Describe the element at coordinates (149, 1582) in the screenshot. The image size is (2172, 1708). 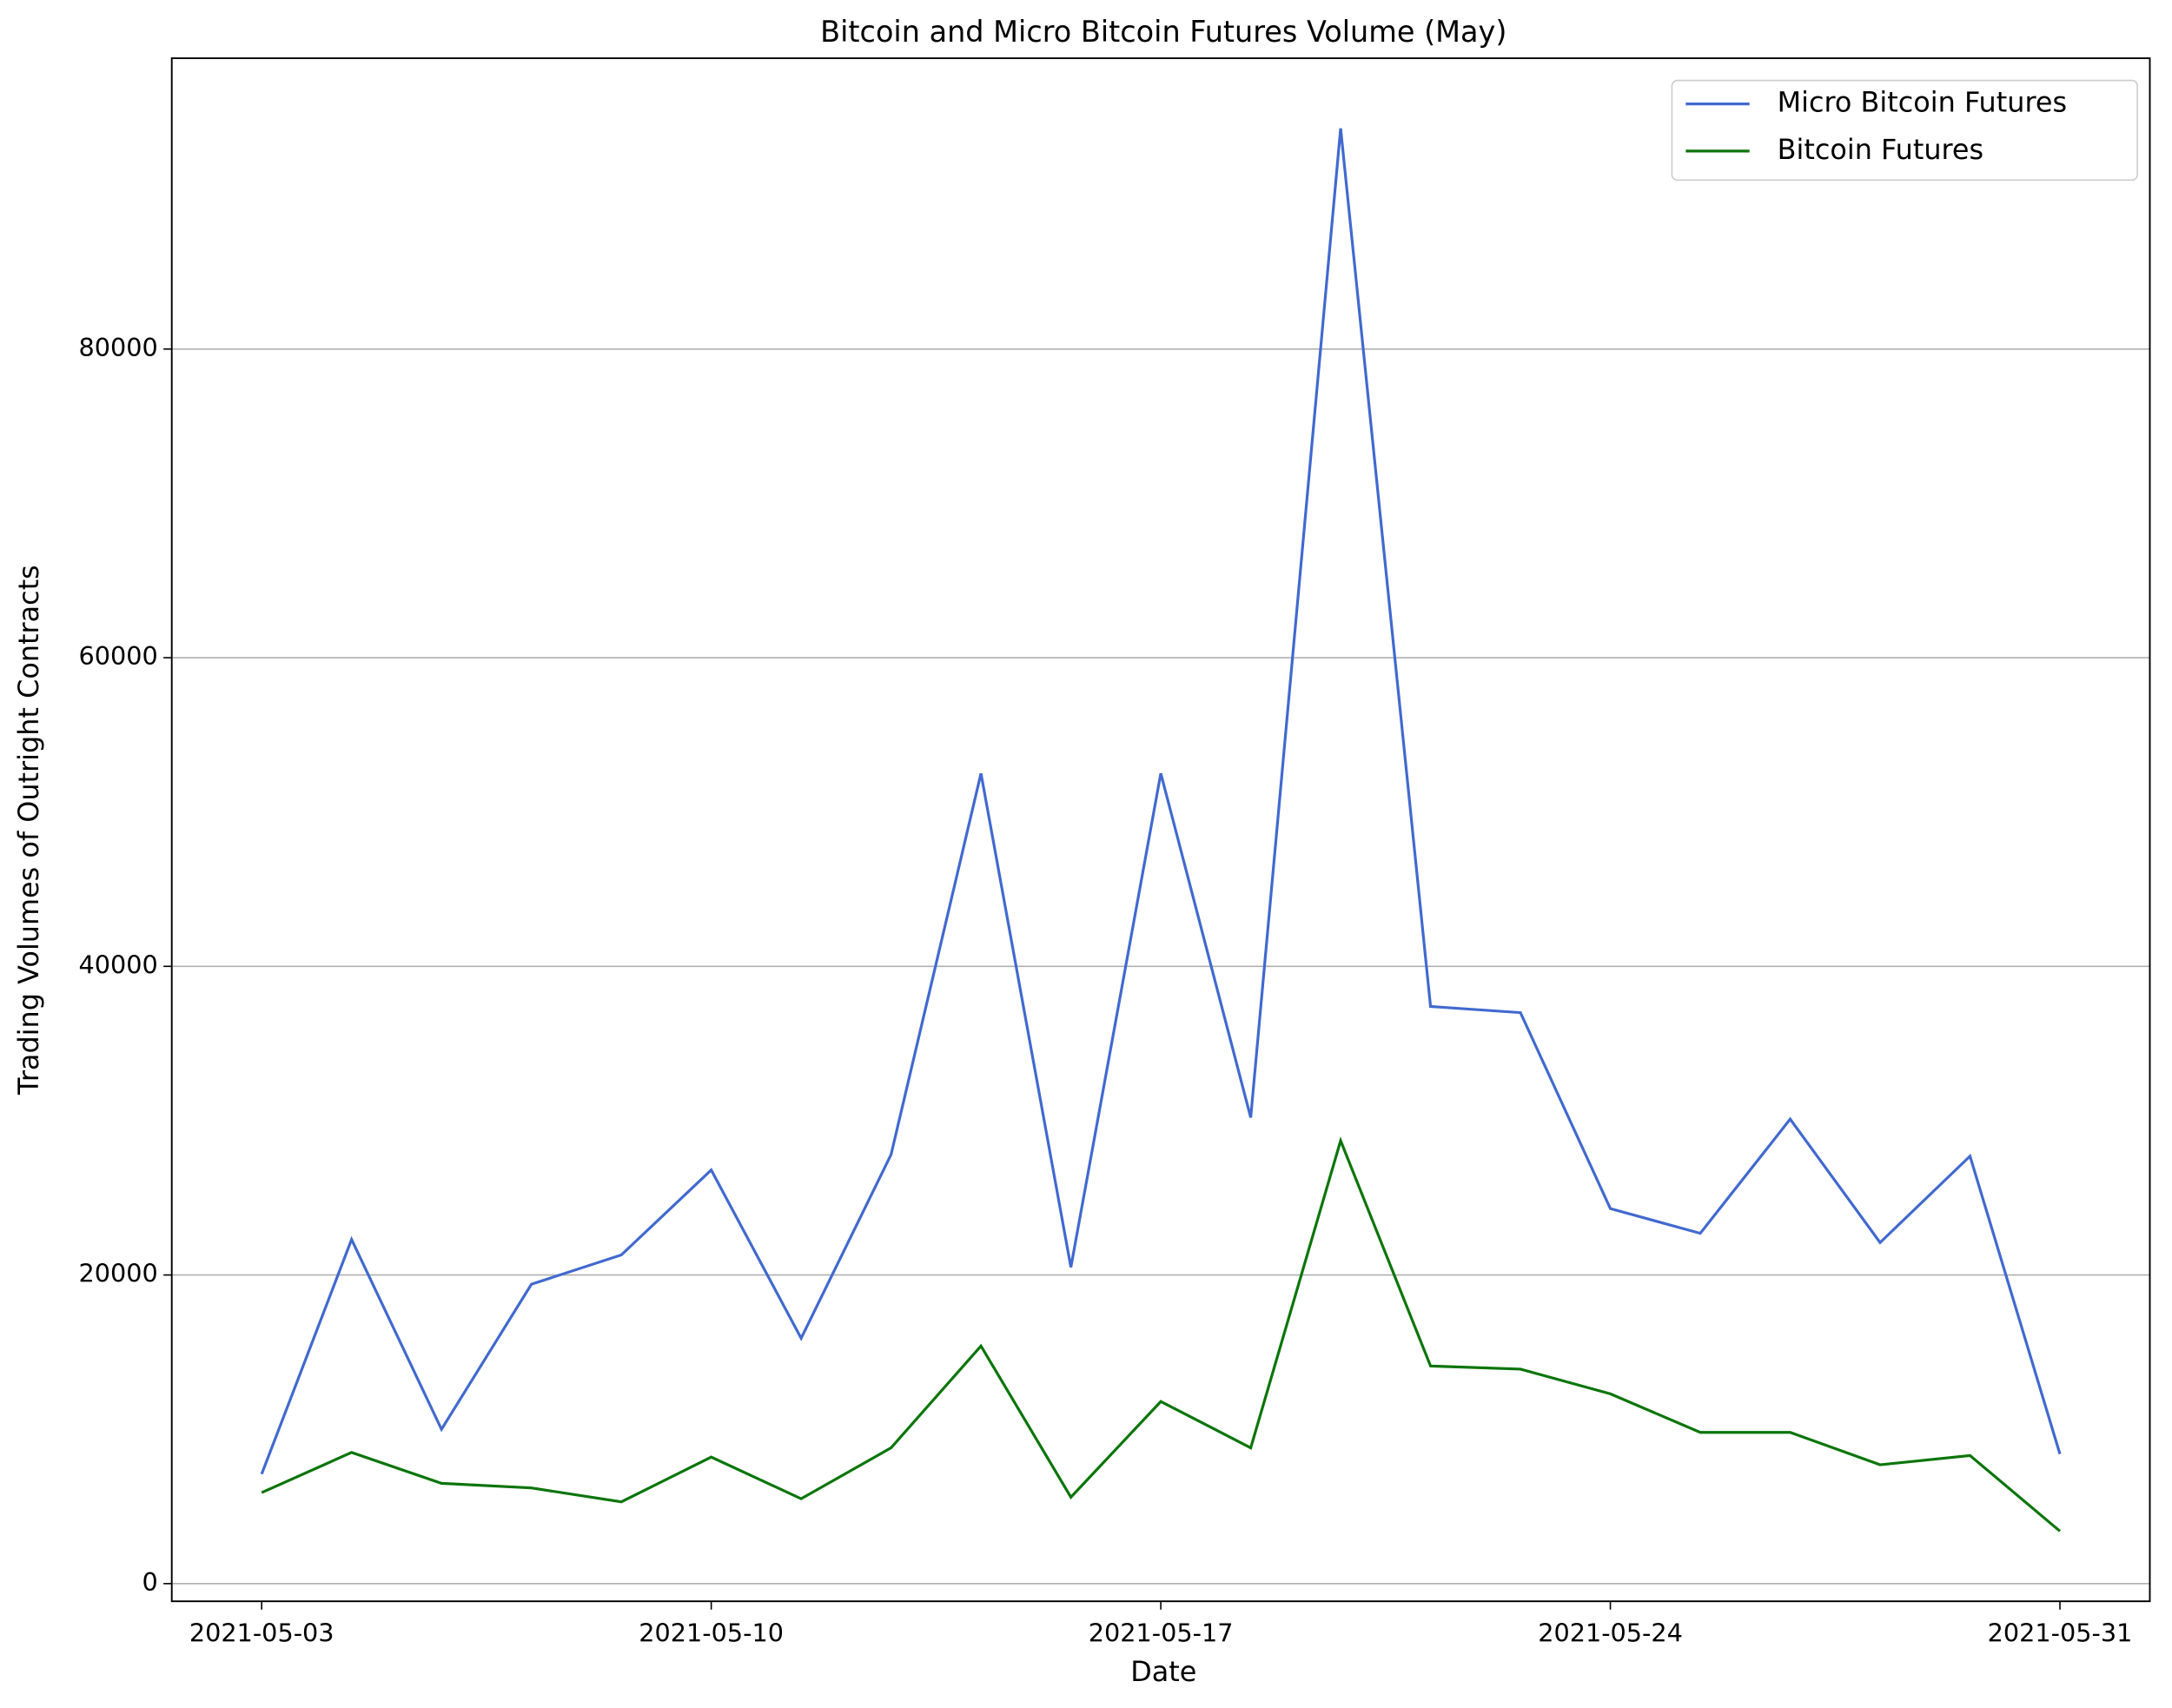
I see `y-tick-label: 0` at that location.